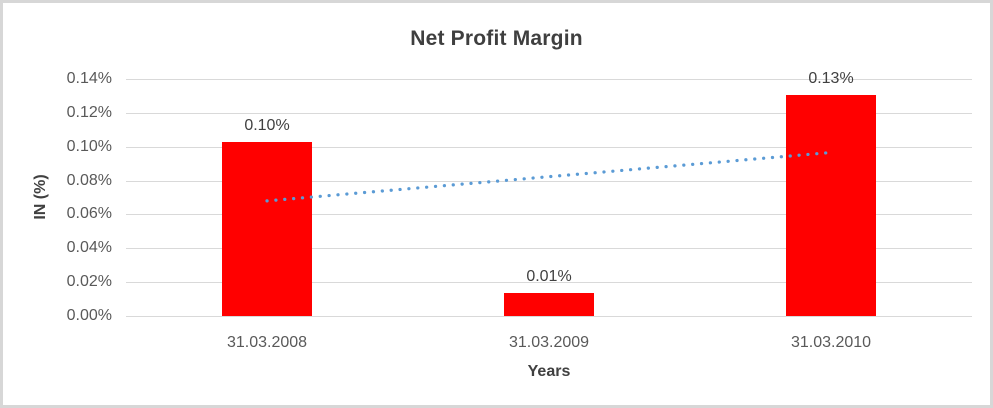  What do you see at coordinates (267, 229) in the screenshot?
I see `bar-31.03.2008` at bounding box center [267, 229].